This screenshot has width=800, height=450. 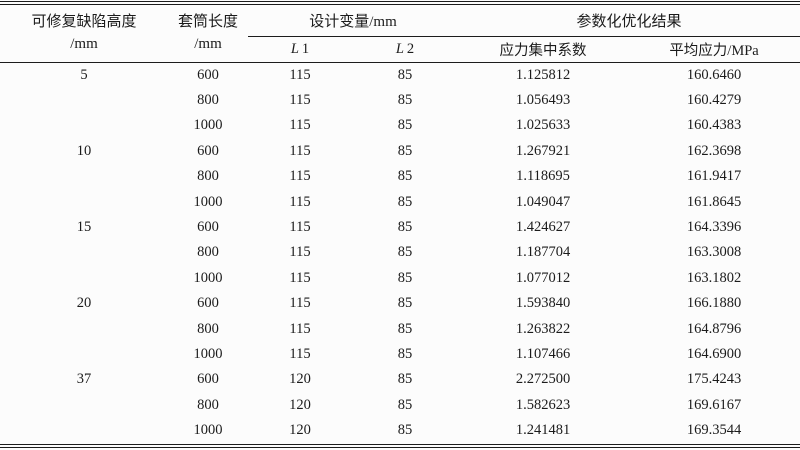 I want to click on header-sleeve-length-unit: /mm, so click(x=208, y=44).